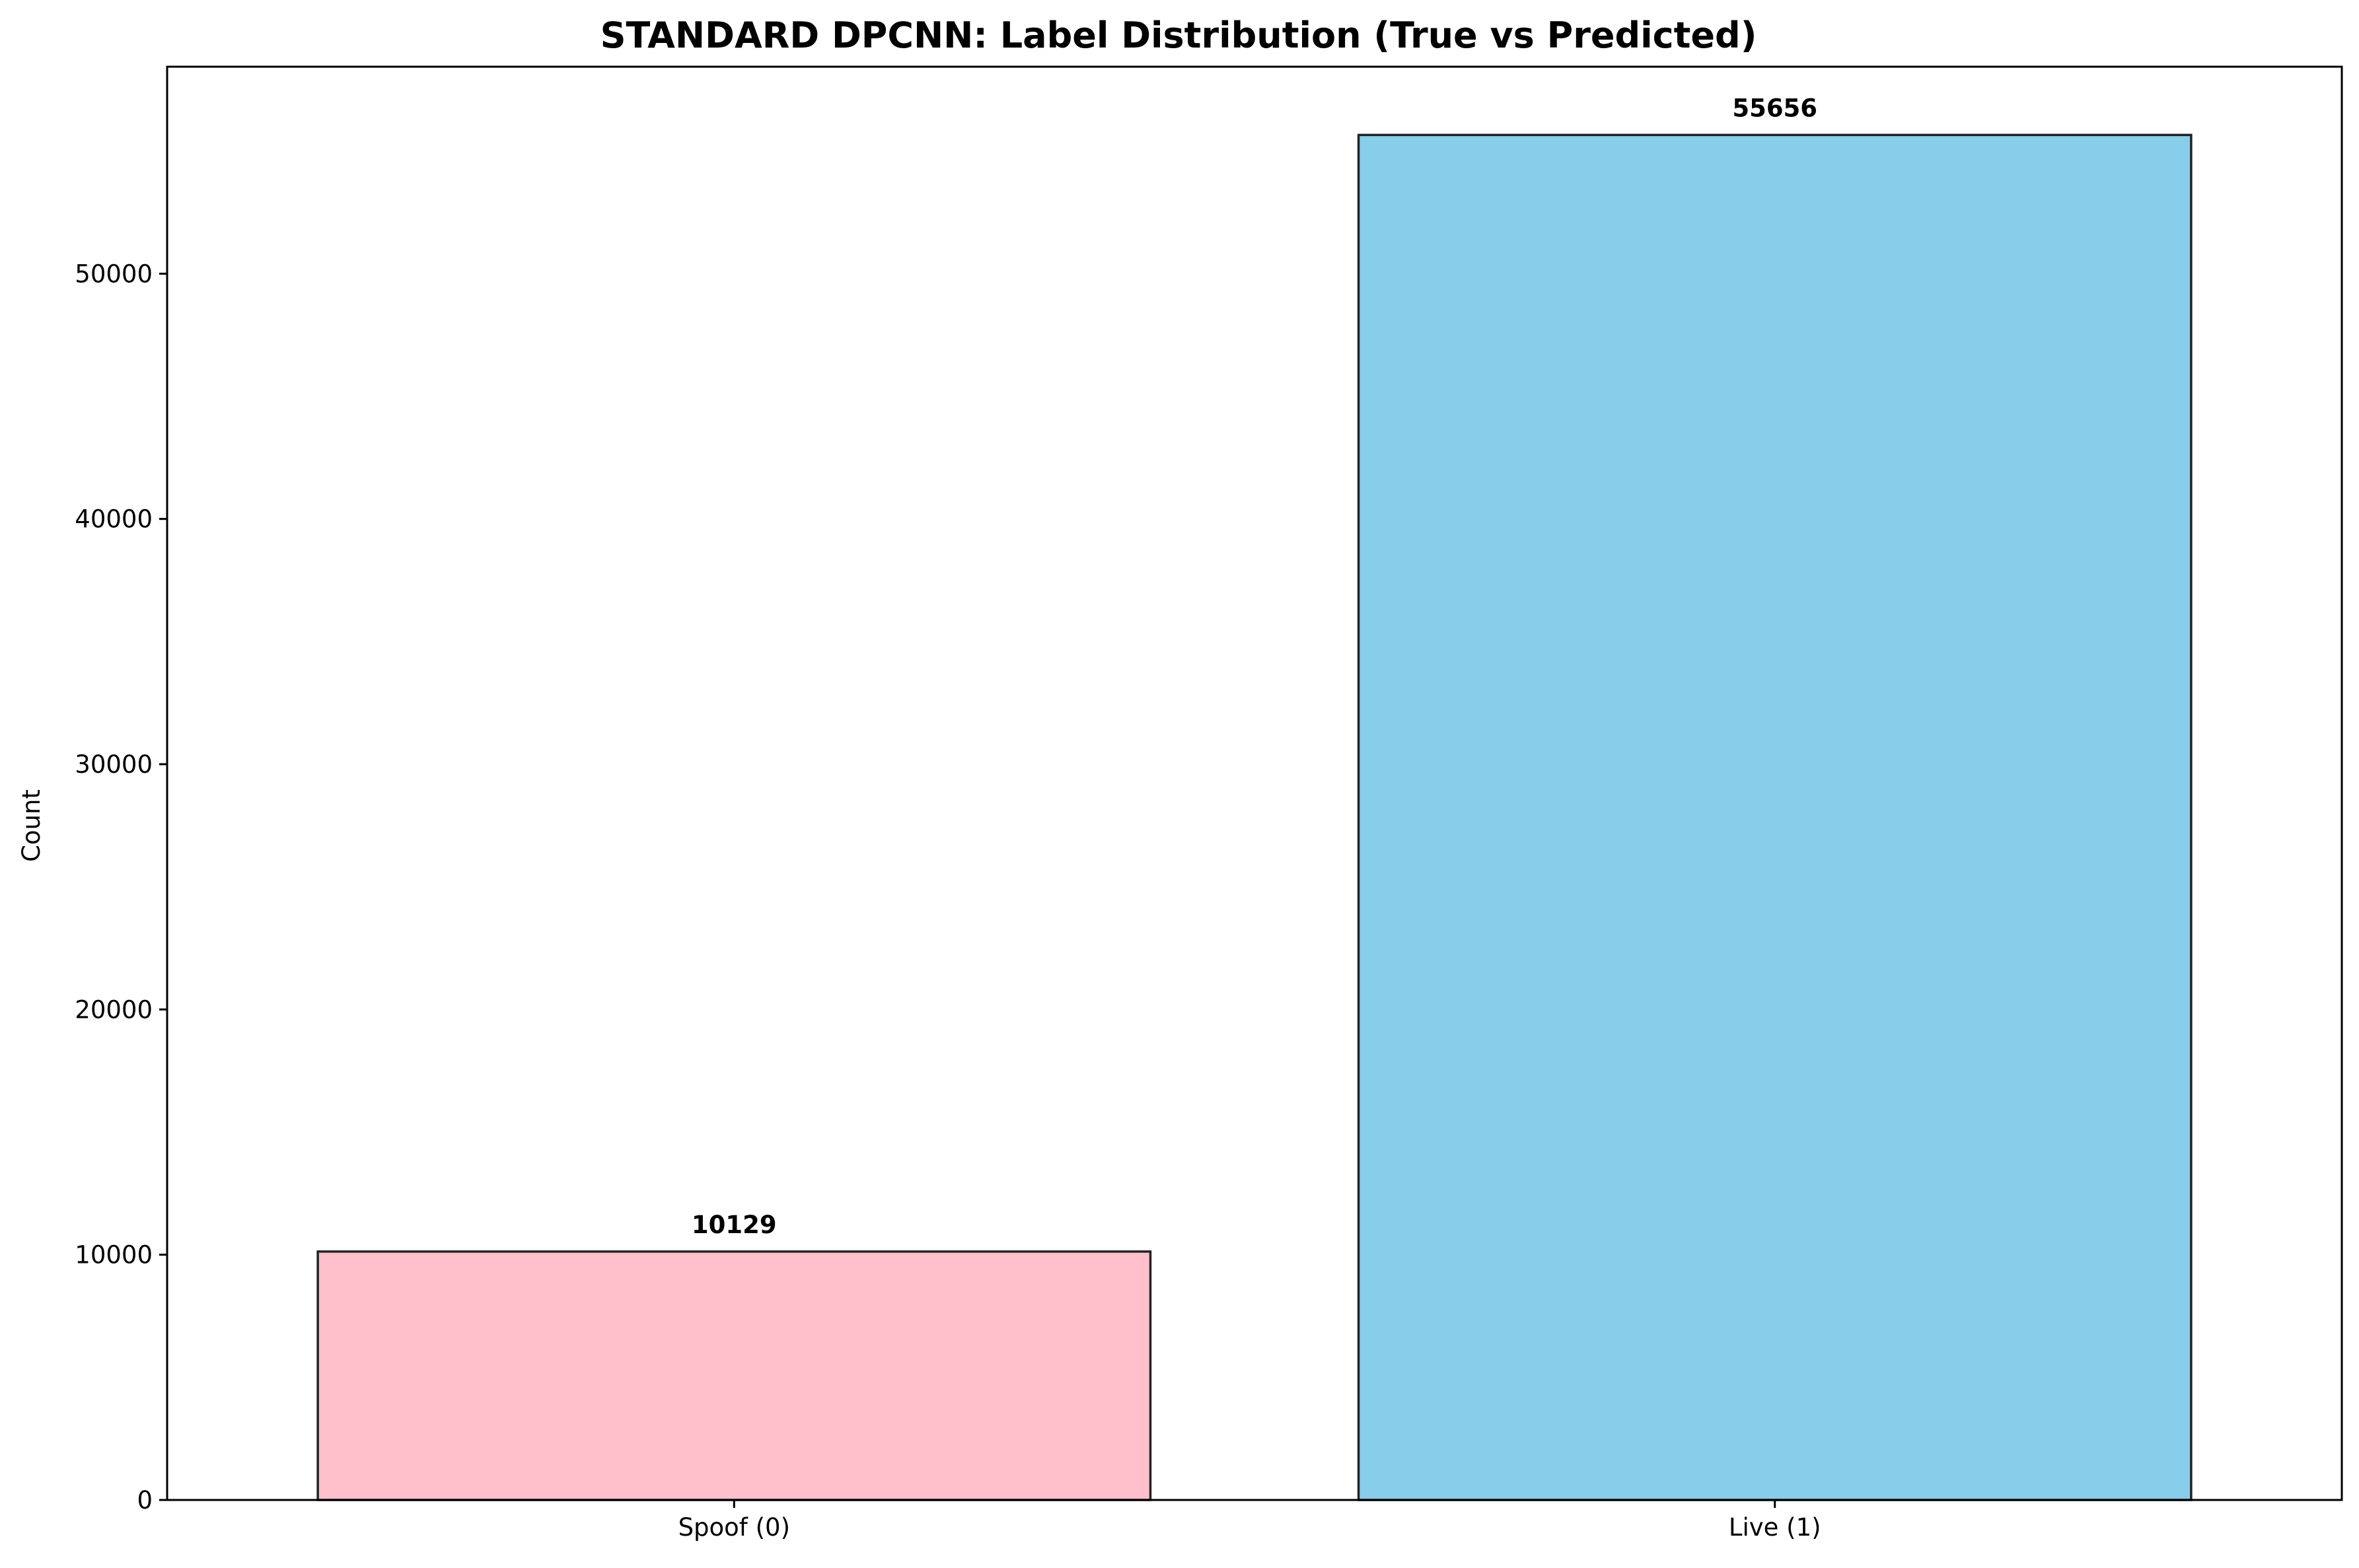  What do you see at coordinates (734, 1225) in the screenshot?
I see `bar-value-label: 10129` at bounding box center [734, 1225].